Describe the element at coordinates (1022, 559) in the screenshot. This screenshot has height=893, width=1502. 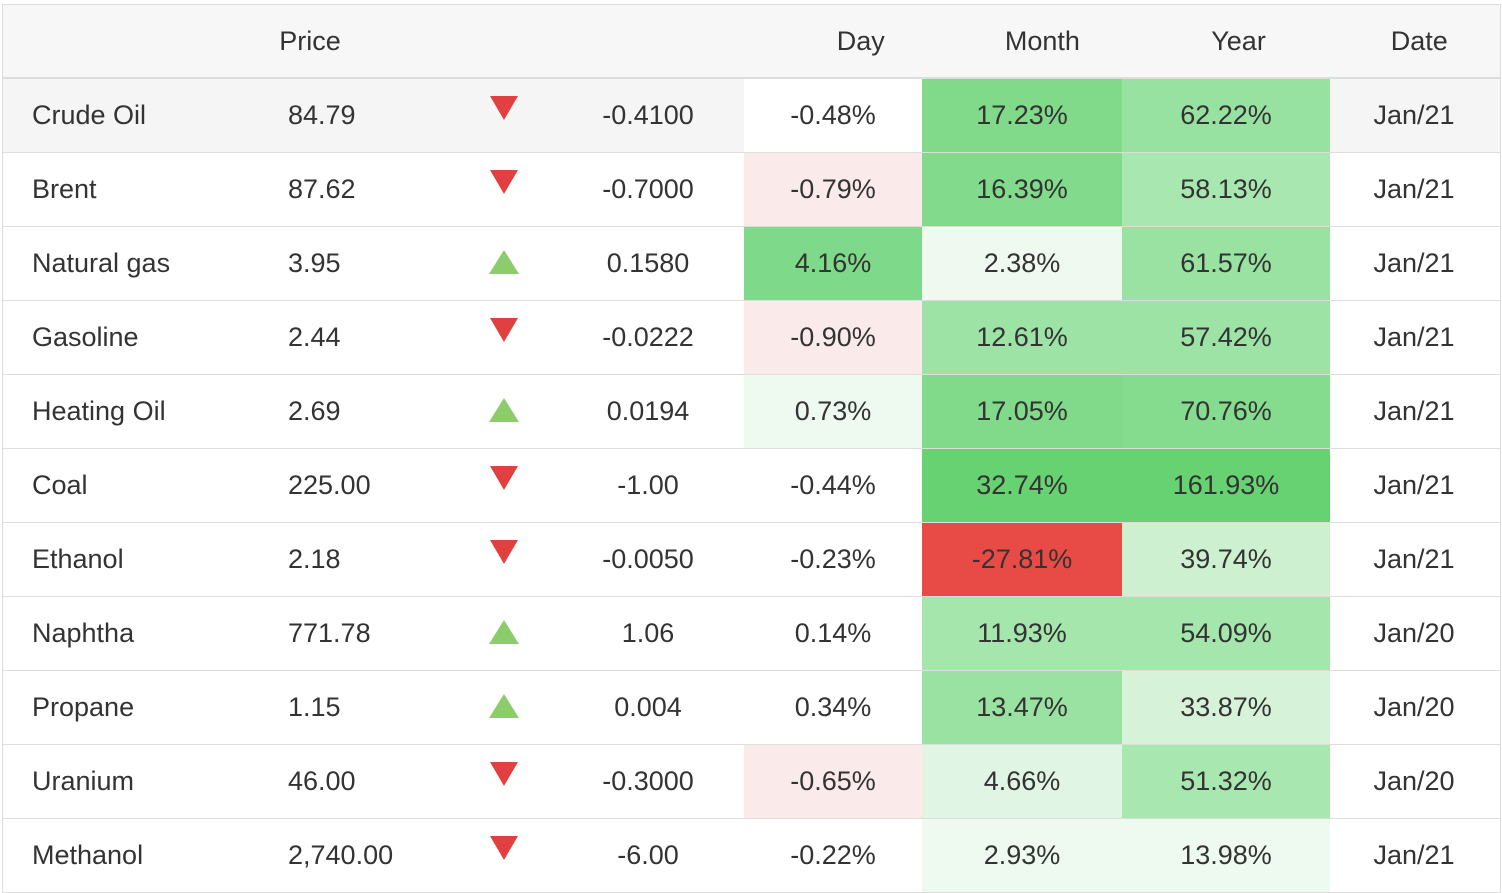
I see `month-change-cell: -27.81%` at that location.